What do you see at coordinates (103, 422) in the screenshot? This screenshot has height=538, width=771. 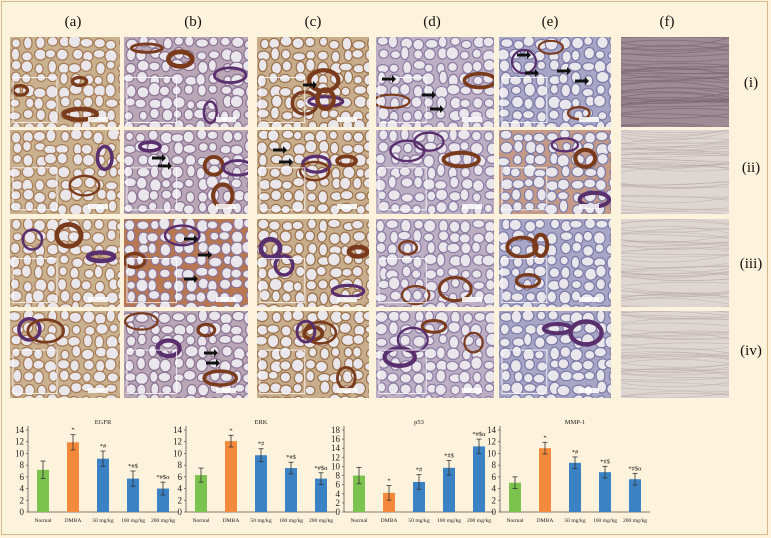 I see `chart-title: EGFR` at bounding box center [103, 422].